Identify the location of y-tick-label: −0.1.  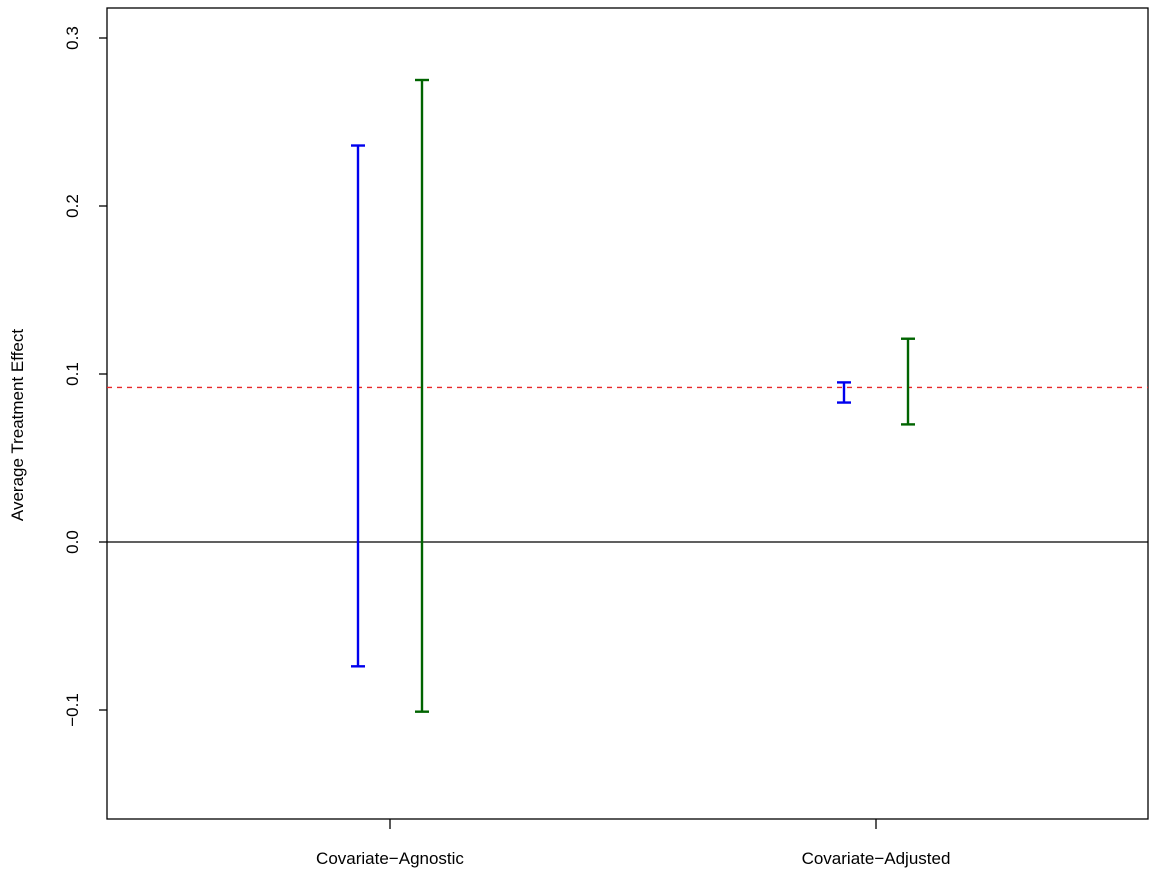
(72, 710).